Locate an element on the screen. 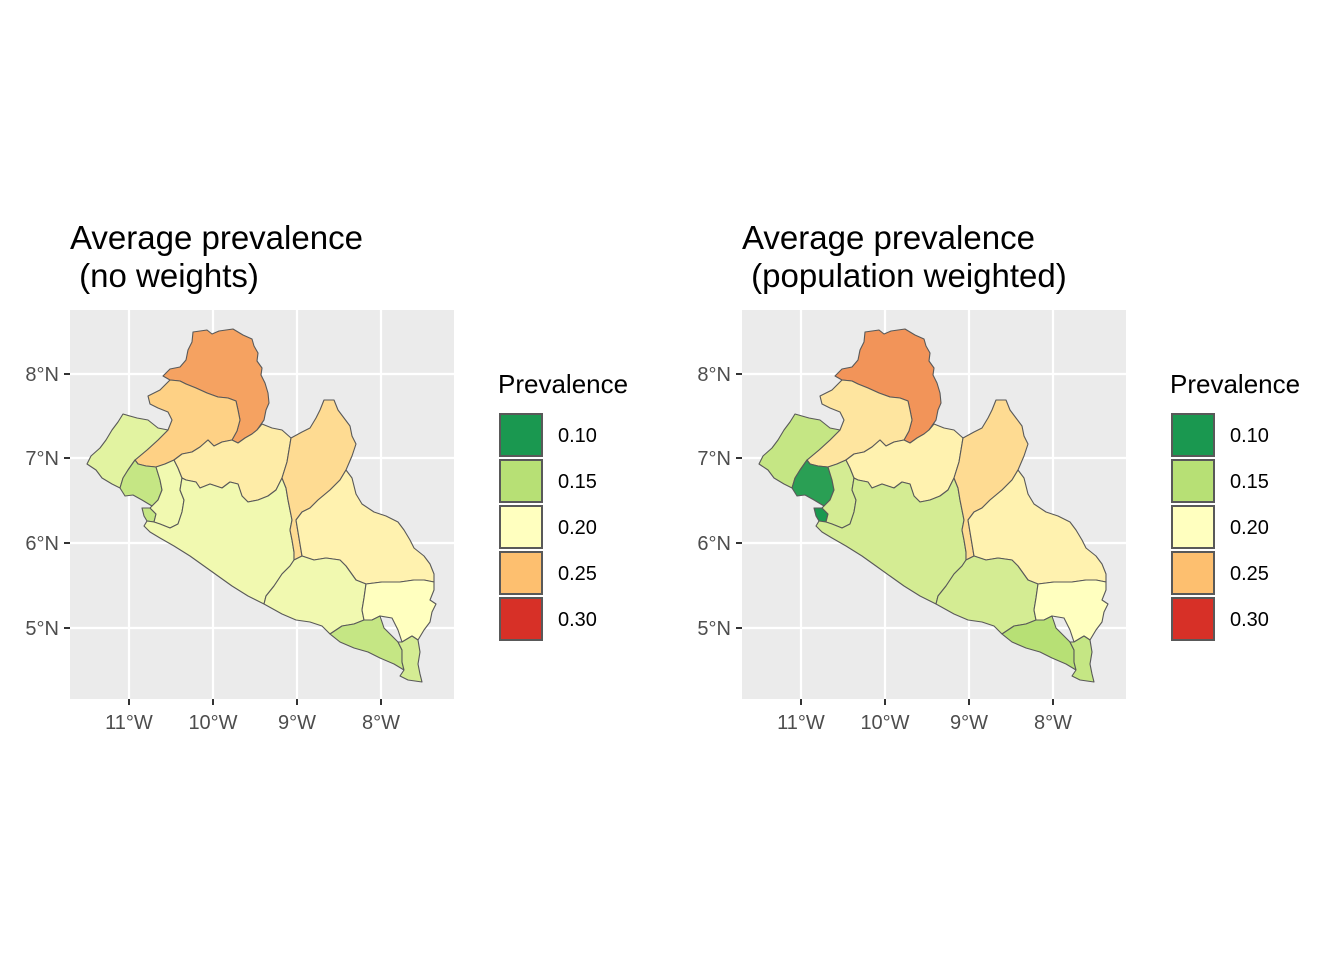 The height and width of the screenshot is (960, 1344). panel-title-line2: (population weighted) is located at coordinates (904, 275).